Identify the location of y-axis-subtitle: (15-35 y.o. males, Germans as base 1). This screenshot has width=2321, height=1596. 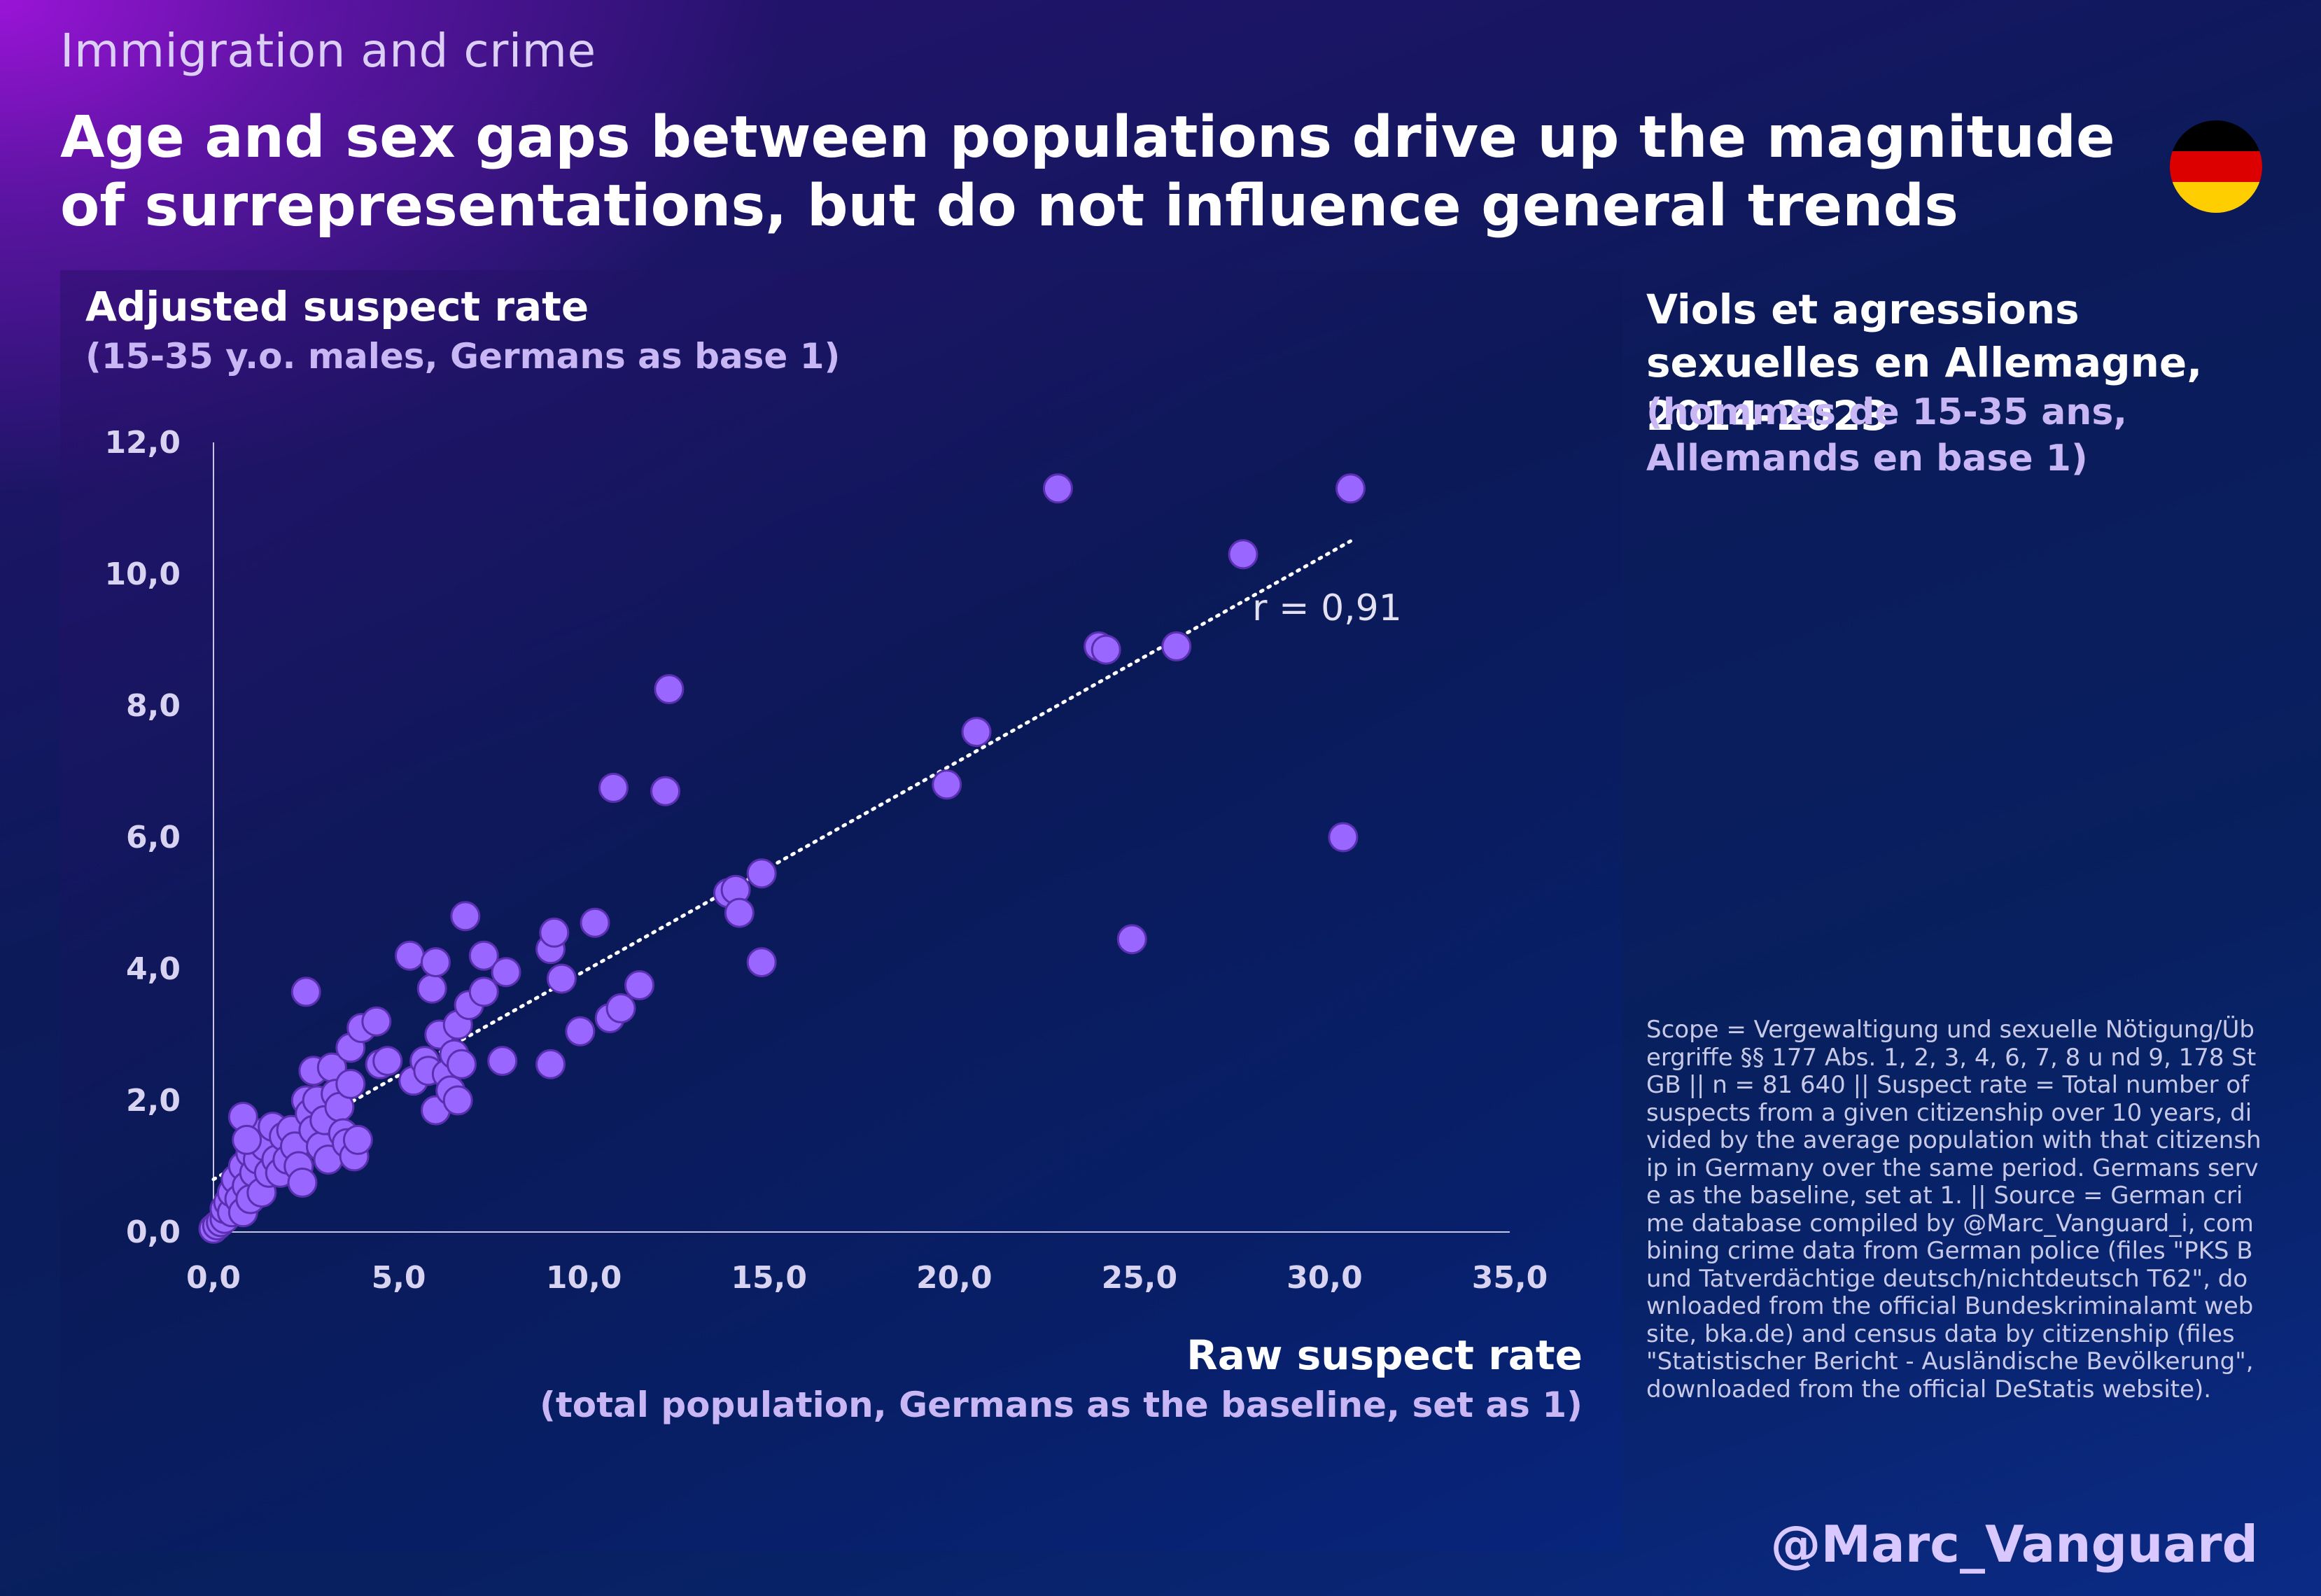
(463, 356).